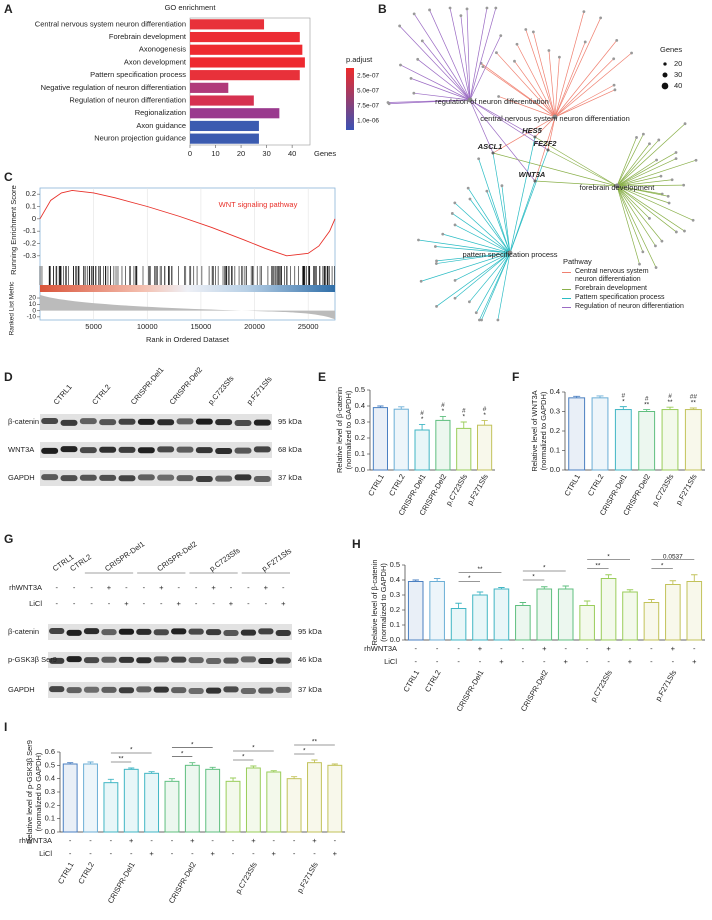 Image resolution: width=712 pixels, height=920 pixels. What do you see at coordinates (534, 690) in the screenshot?
I see `x-tick-label: CRISPR-Del2` at bounding box center [534, 690].